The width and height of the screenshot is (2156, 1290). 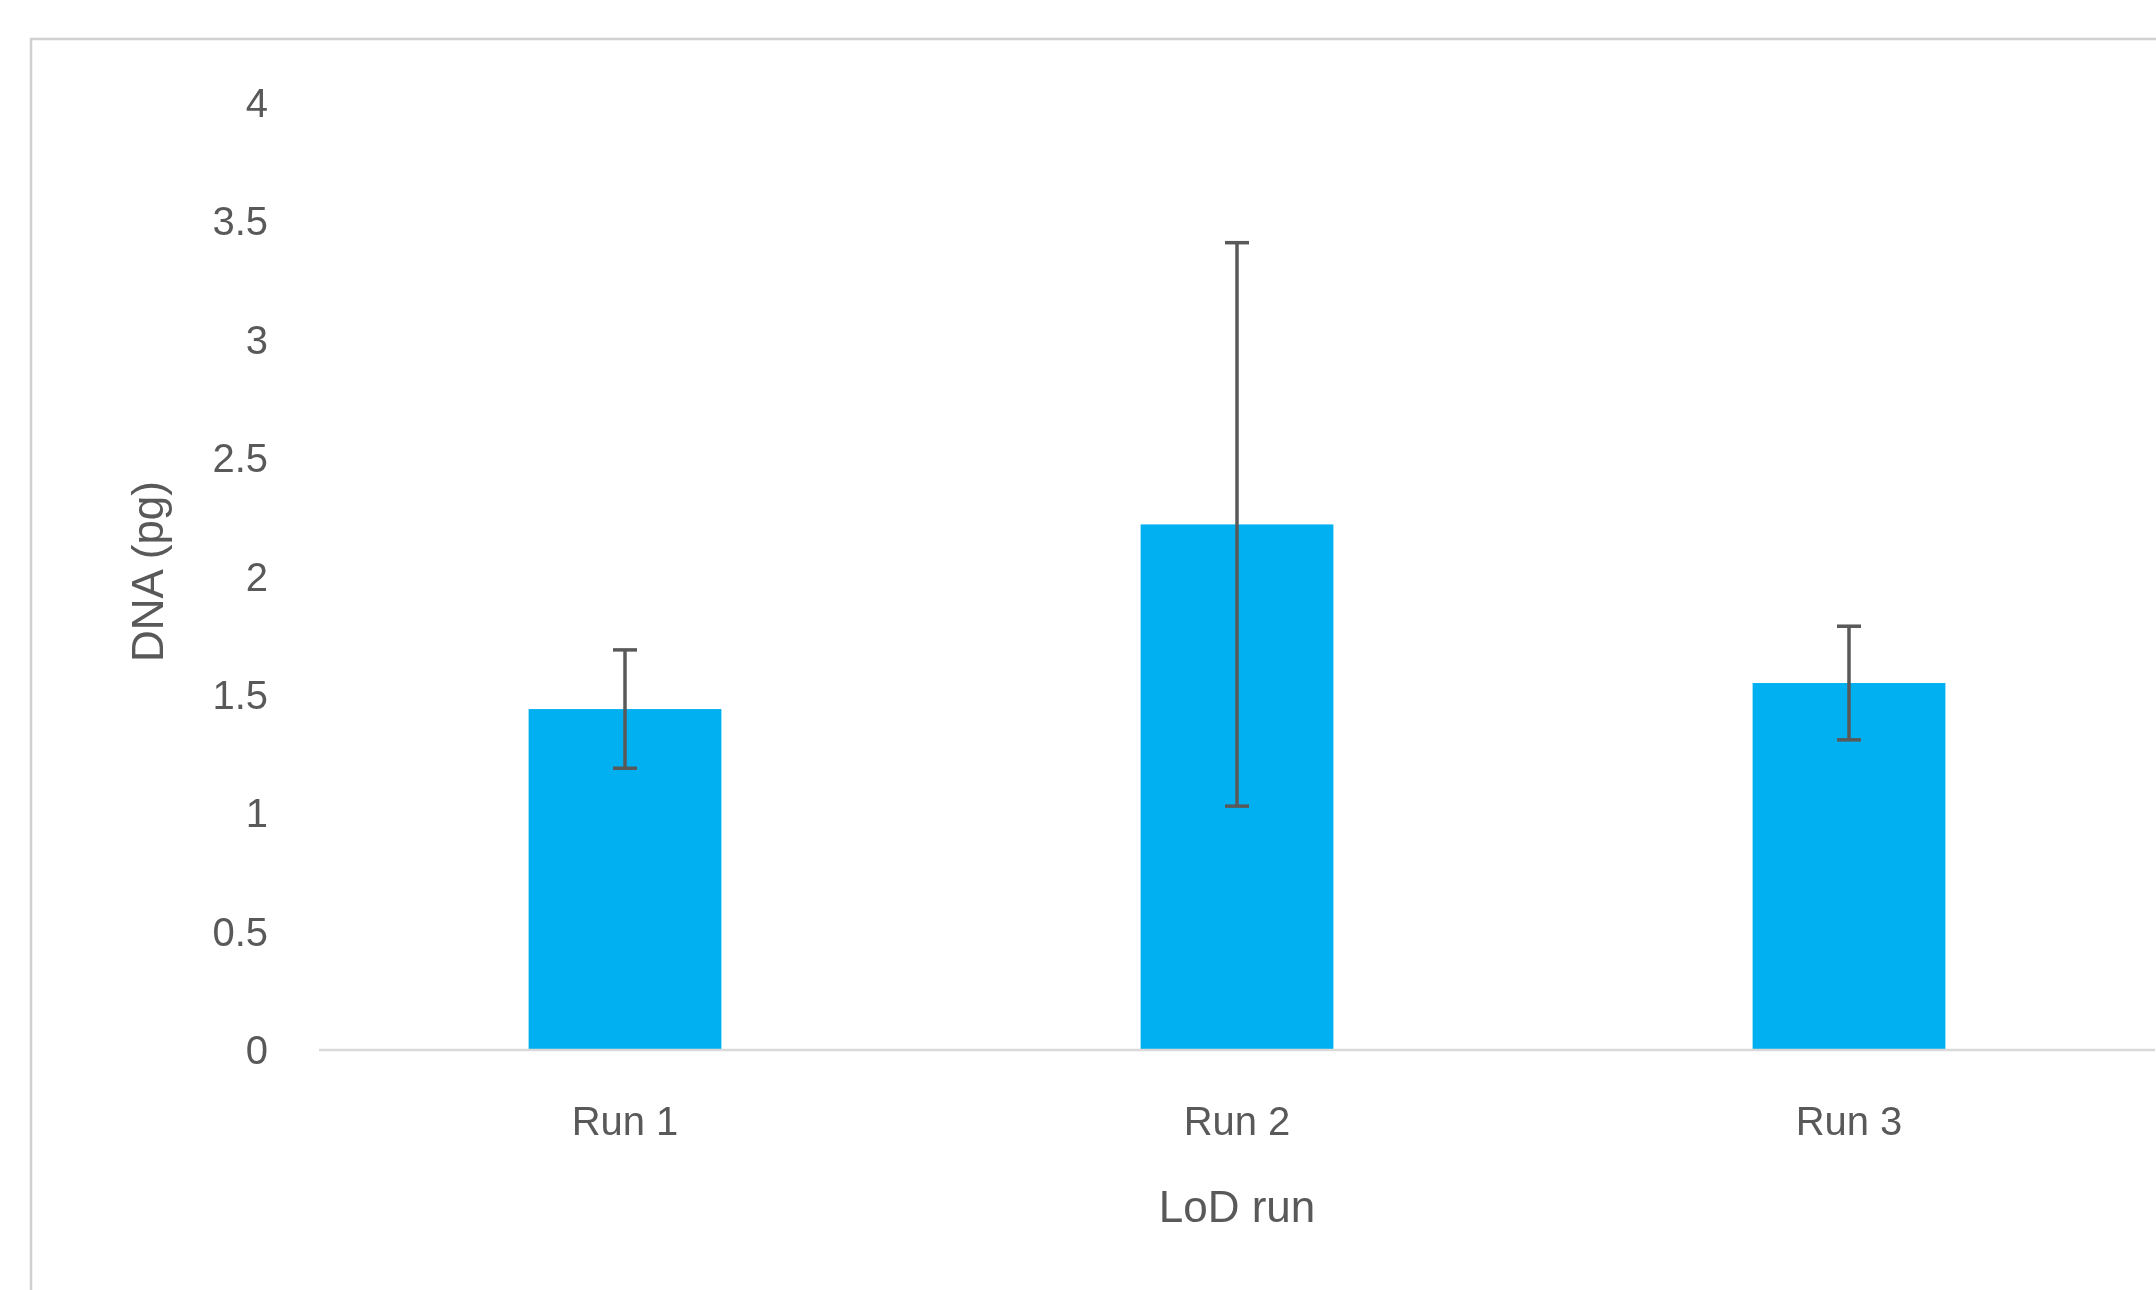 I want to click on y-tick-label: 0.5, so click(x=240, y=931).